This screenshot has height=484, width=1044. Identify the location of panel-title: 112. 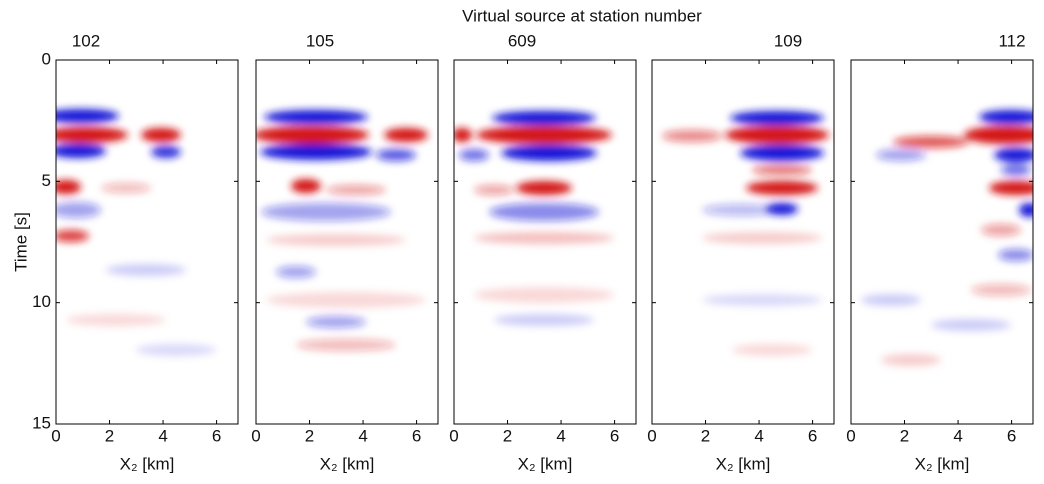
(1011, 40).